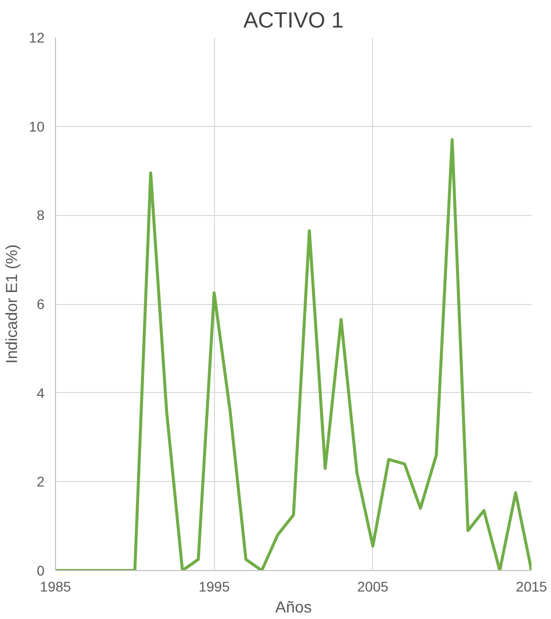  Describe the element at coordinates (40, 304) in the screenshot. I see `y-tick-label: 6` at that location.